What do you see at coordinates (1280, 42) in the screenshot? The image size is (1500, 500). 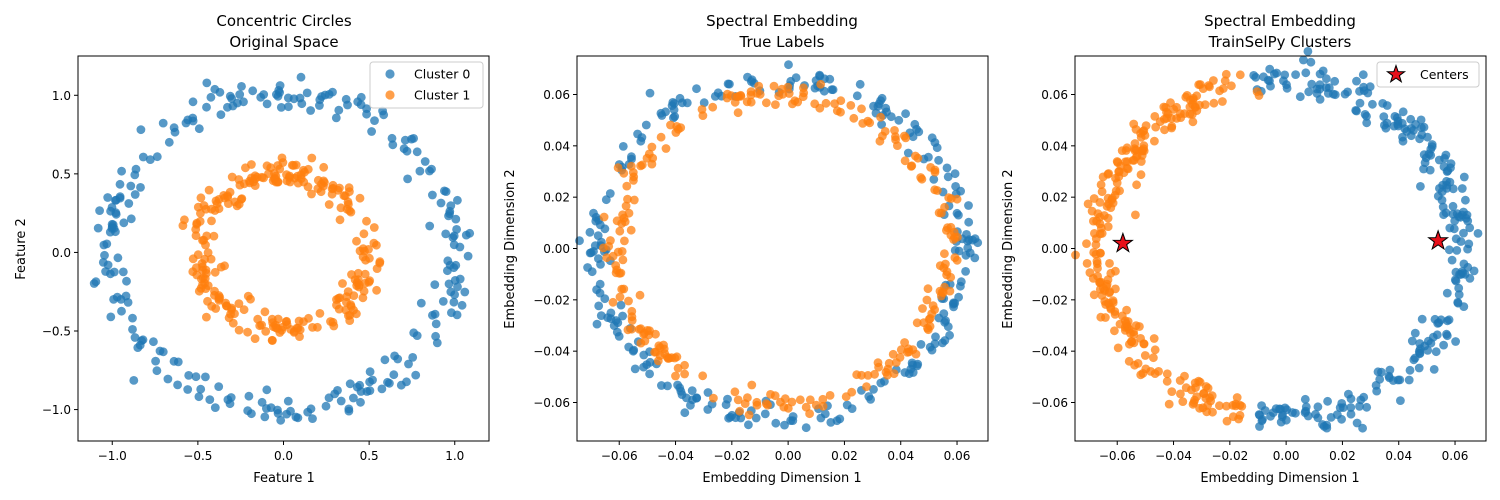 I see `panel-3-title-line2: TrainSelPy Clusters` at bounding box center [1280, 42].